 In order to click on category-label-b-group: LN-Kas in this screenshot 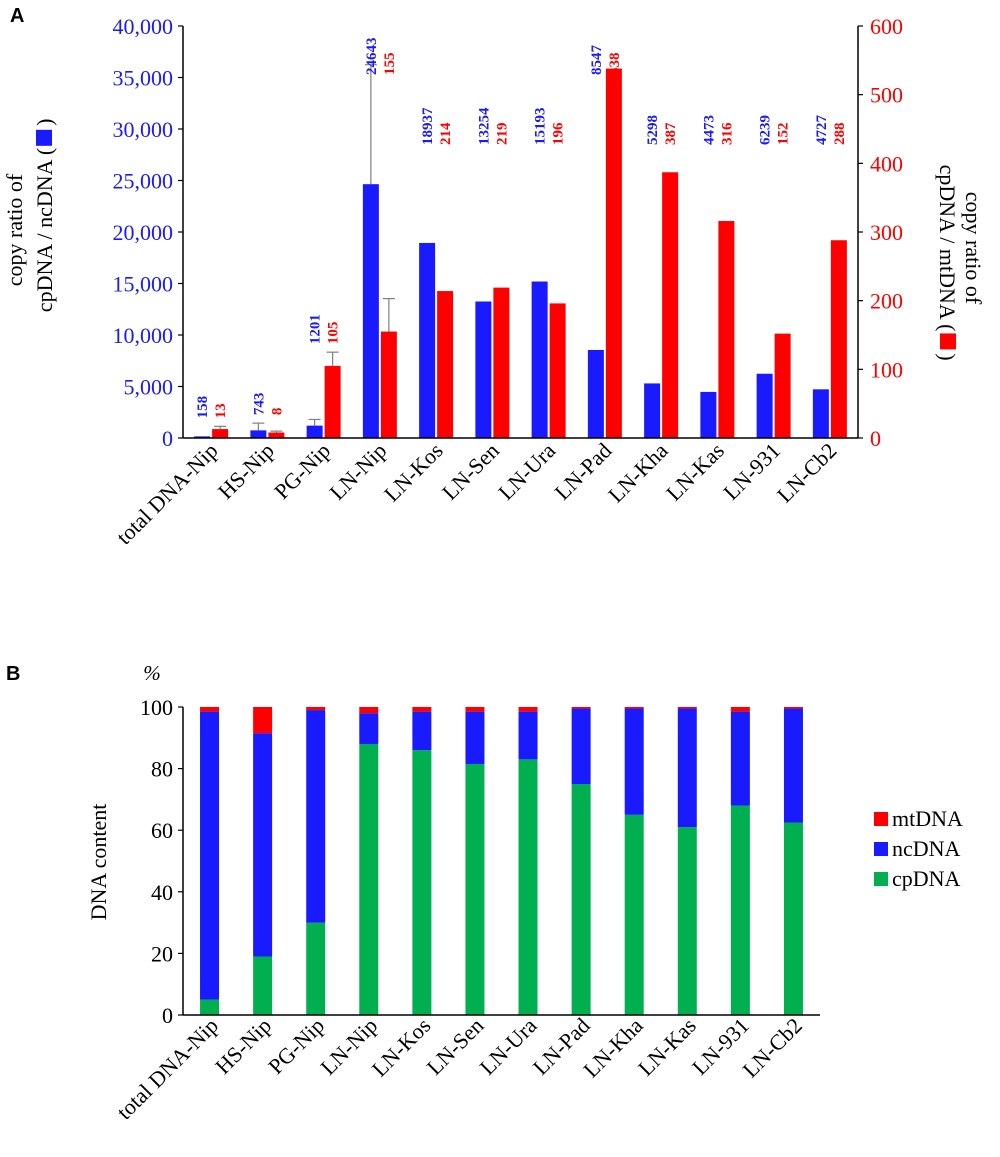, I will do `click(667, 1047)`.